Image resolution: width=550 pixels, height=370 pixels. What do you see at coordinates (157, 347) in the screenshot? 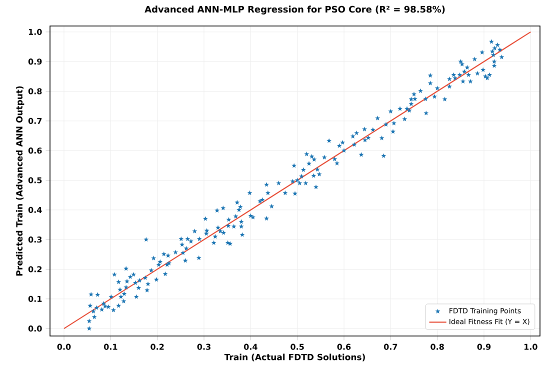
I see `x-tick-label: 0.2` at bounding box center [157, 347].